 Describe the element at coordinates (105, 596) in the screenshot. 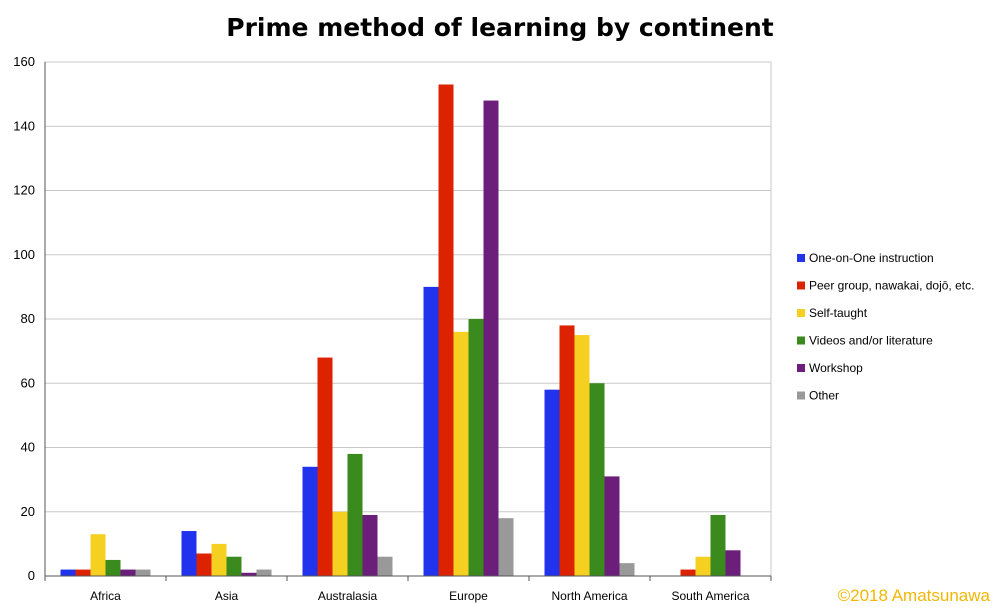

I see `x-category-label: Africa` at that location.